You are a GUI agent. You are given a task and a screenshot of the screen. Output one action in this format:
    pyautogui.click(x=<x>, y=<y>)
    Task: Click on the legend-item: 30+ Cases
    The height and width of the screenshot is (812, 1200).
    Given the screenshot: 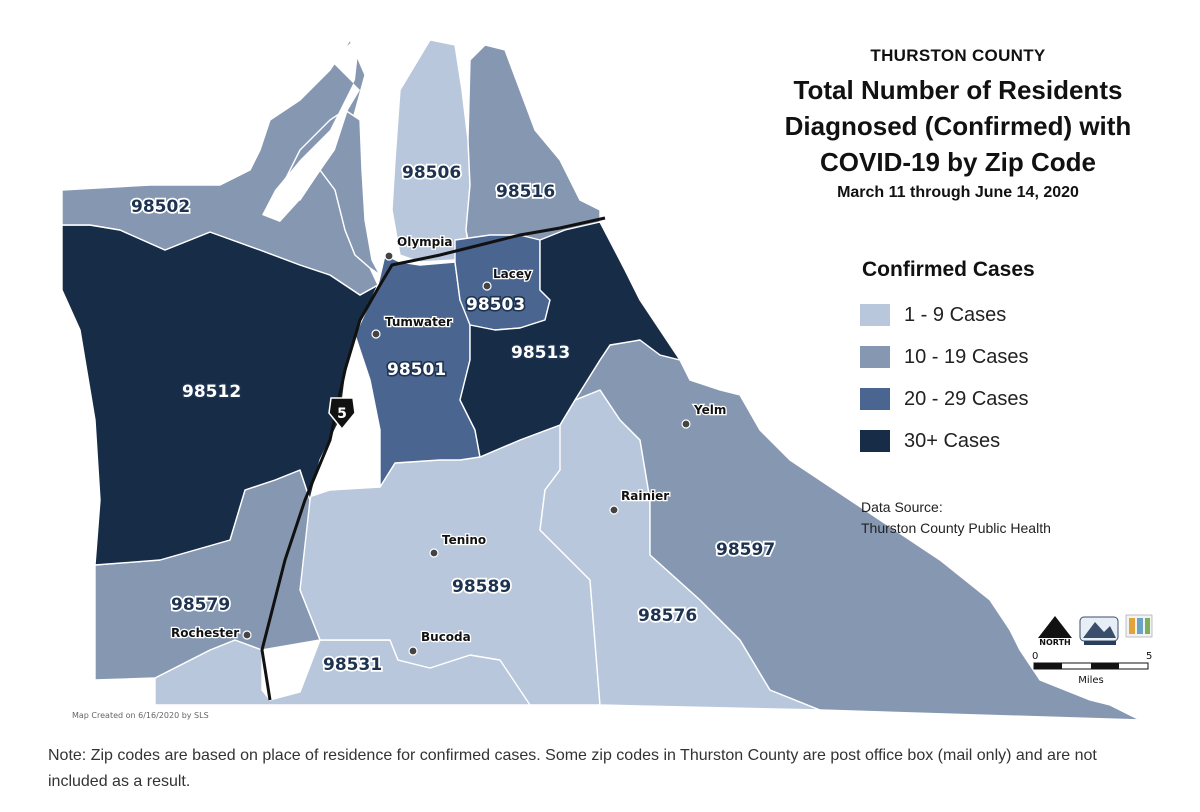 What is the action you would take?
    pyautogui.click(x=946, y=441)
    